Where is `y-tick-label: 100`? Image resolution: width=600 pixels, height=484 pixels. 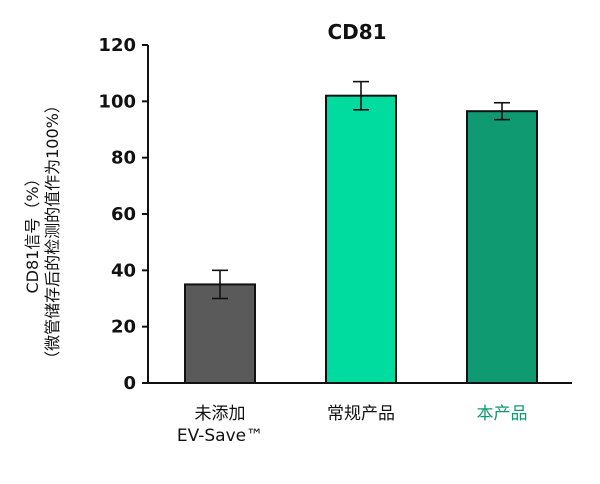
y-tick-label: 100 is located at coordinates (117, 101).